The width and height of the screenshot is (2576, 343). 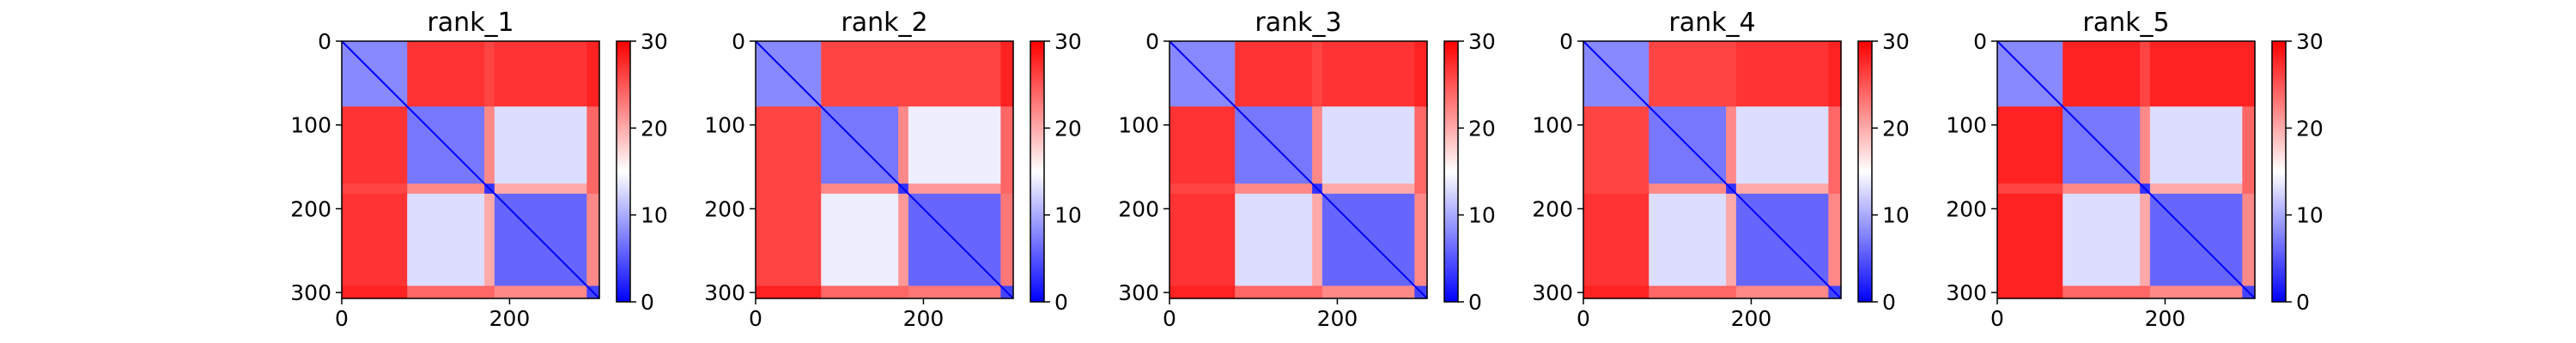 What do you see at coordinates (1138, 209) in the screenshot?
I see `y-tick-label: 200` at bounding box center [1138, 209].